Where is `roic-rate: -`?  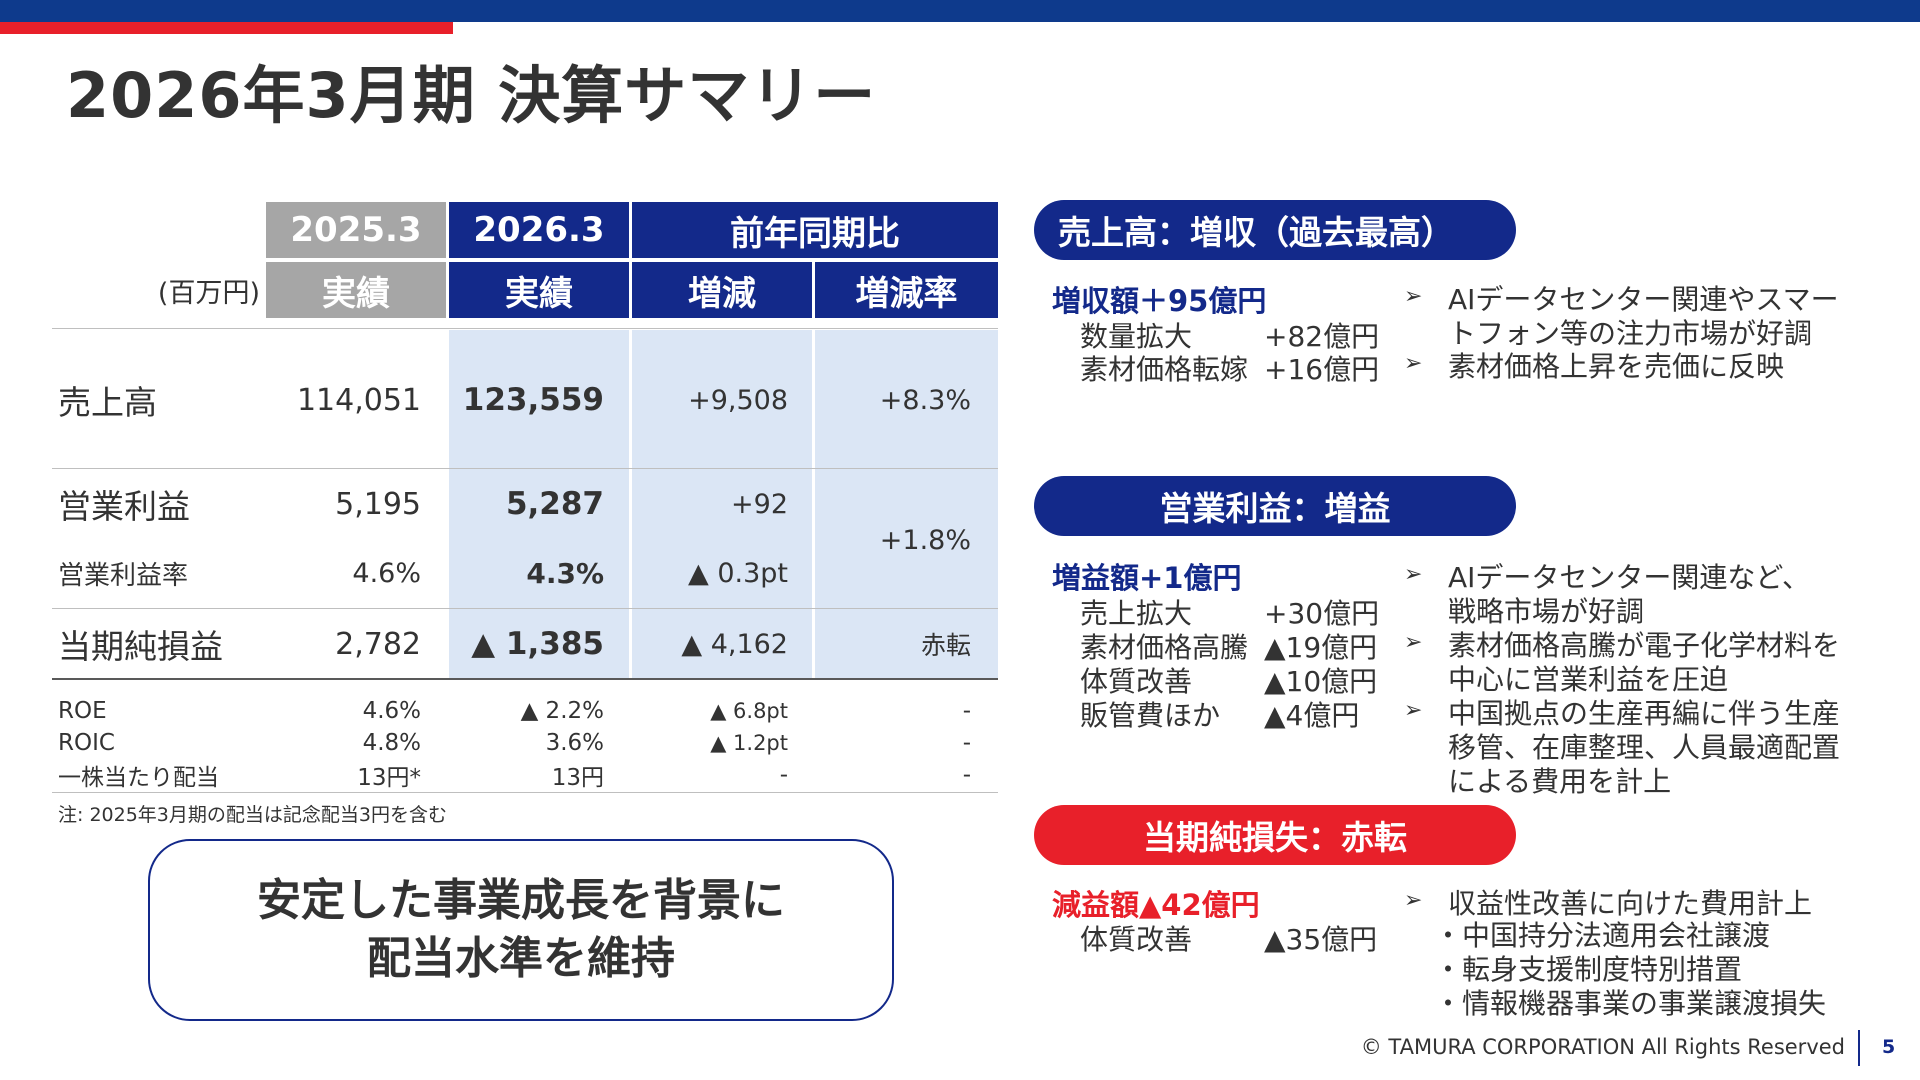 roic-rate: - is located at coordinates (966, 743).